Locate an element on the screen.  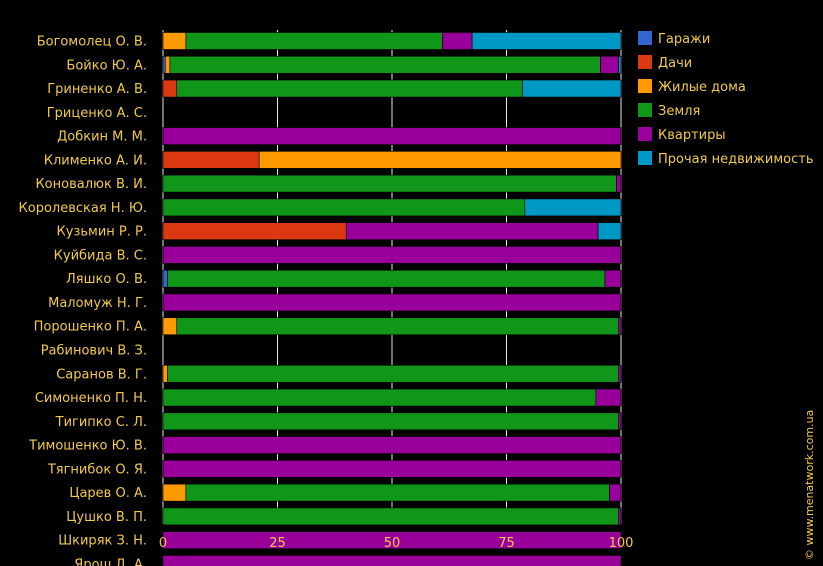
category-label: Коновалюк В. И. is located at coordinates (91, 184).